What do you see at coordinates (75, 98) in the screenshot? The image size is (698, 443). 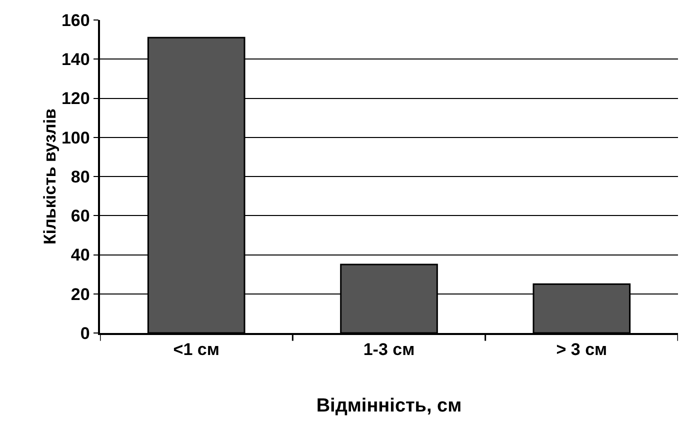 I see `y-tick-label: 120` at bounding box center [75, 98].